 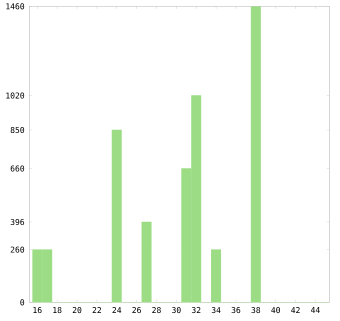 I want to click on y-tick-label: 850, so click(x=17, y=130).